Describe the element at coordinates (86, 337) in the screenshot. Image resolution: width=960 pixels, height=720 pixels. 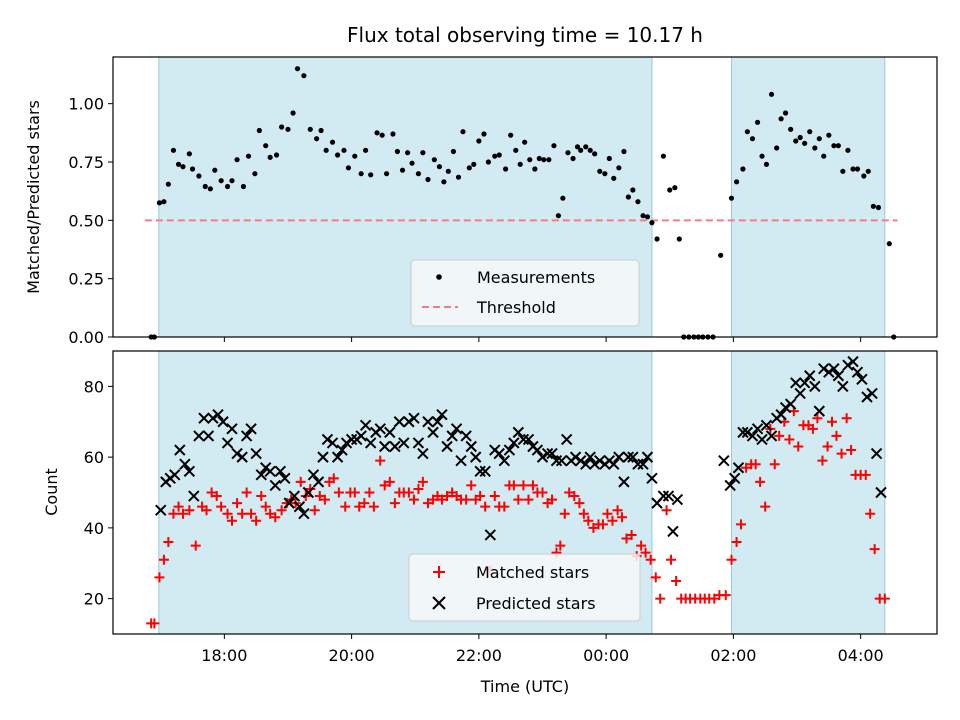
I see `top-y-tick-label: 0.00` at that location.